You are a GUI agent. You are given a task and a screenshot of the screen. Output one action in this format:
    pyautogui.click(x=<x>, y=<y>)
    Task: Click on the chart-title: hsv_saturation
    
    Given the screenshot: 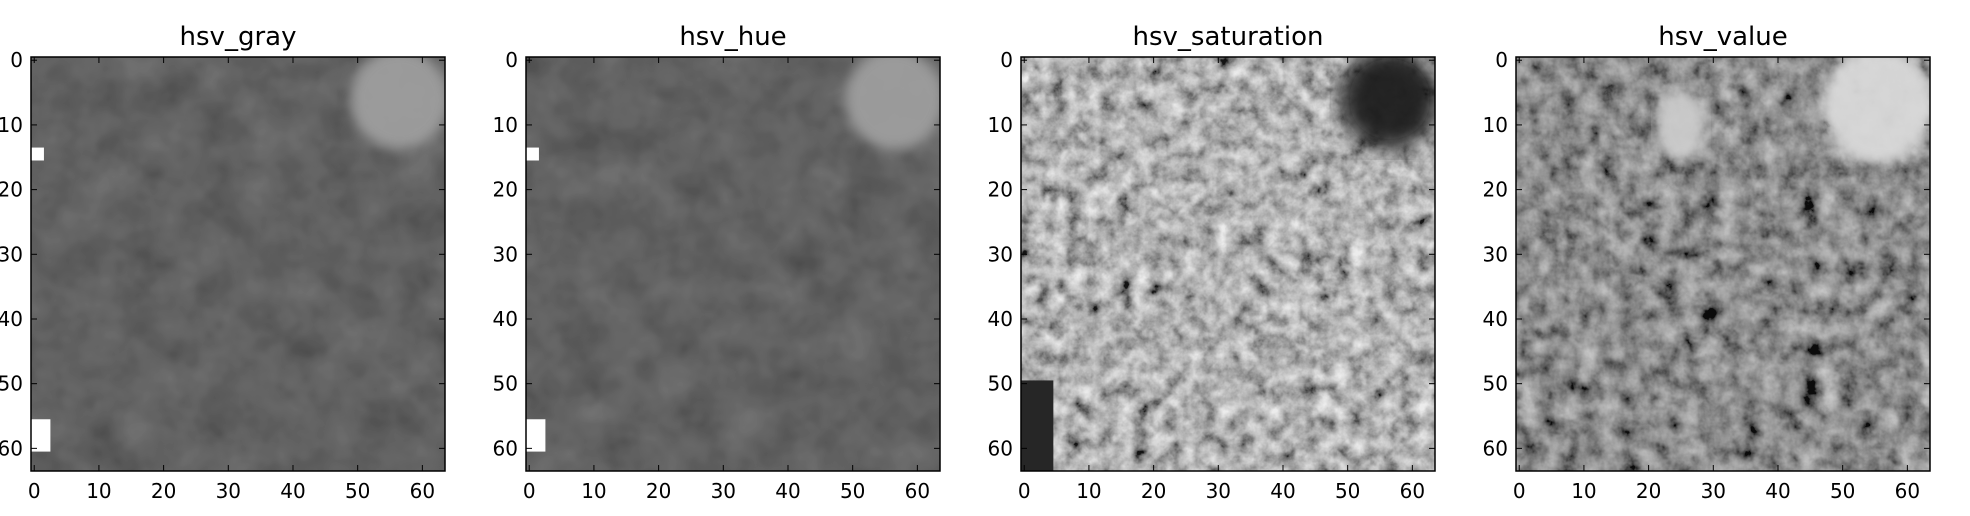 What is the action you would take?
    pyautogui.click(x=1228, y=37)
    